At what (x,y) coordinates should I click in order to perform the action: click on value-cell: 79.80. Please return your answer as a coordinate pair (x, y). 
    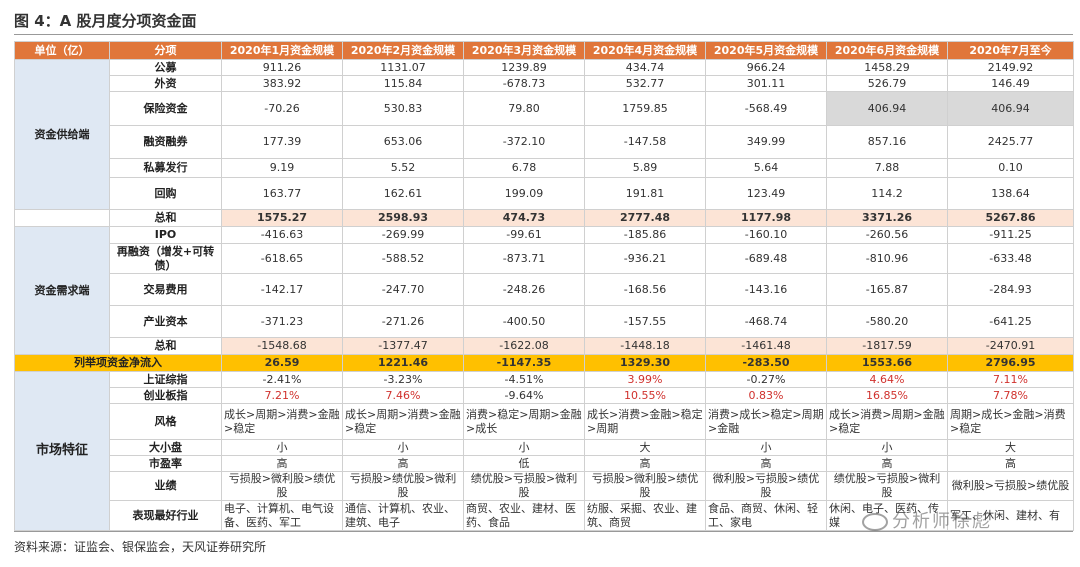
    Looking at the image, I should click on (524, 108).